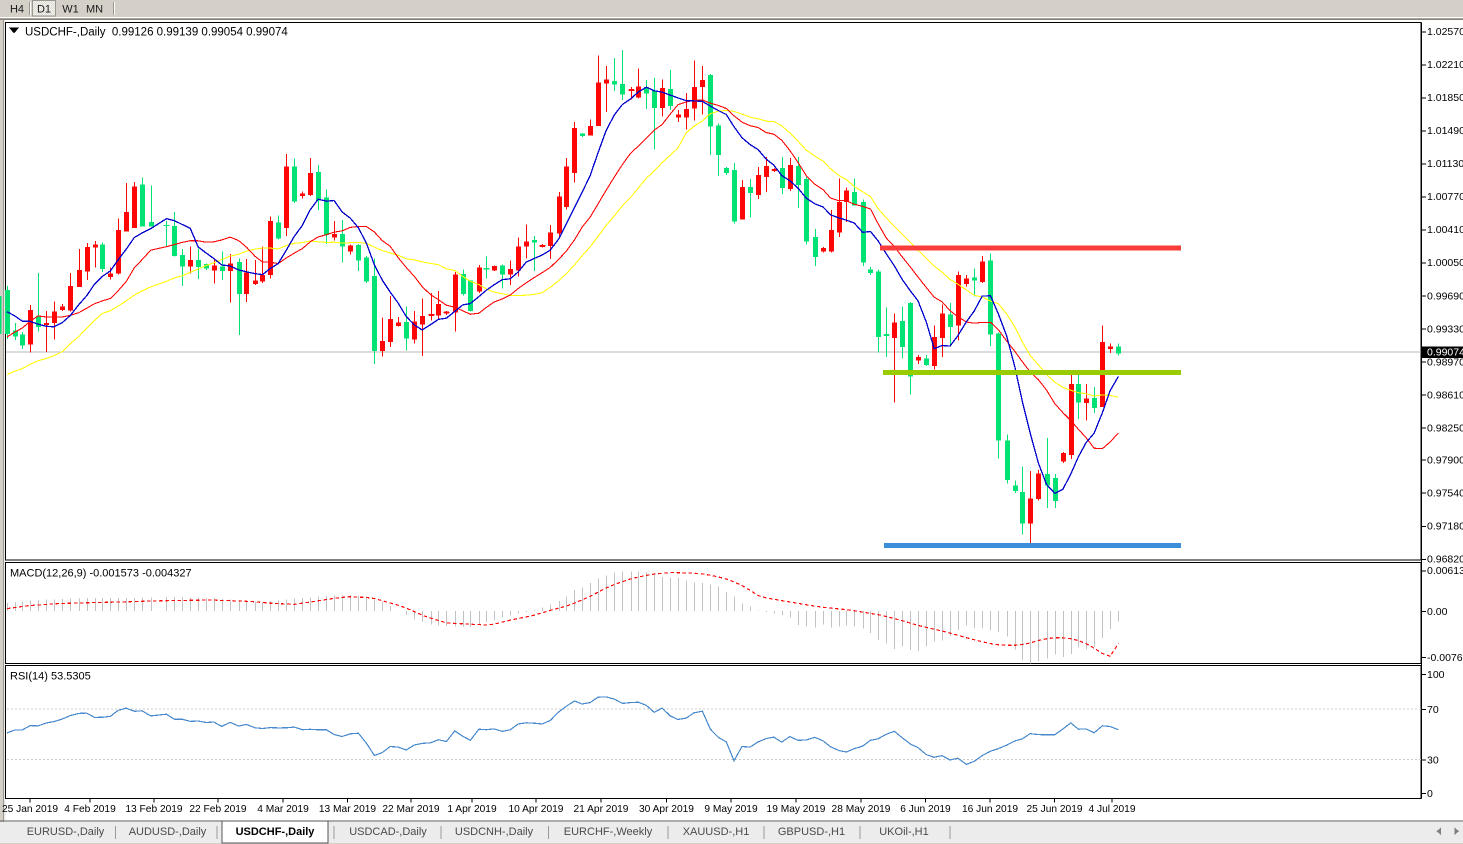 This screenshot has height=844, width=1463. I want to click on svg-text: 0.99690, so click(1445, 296).